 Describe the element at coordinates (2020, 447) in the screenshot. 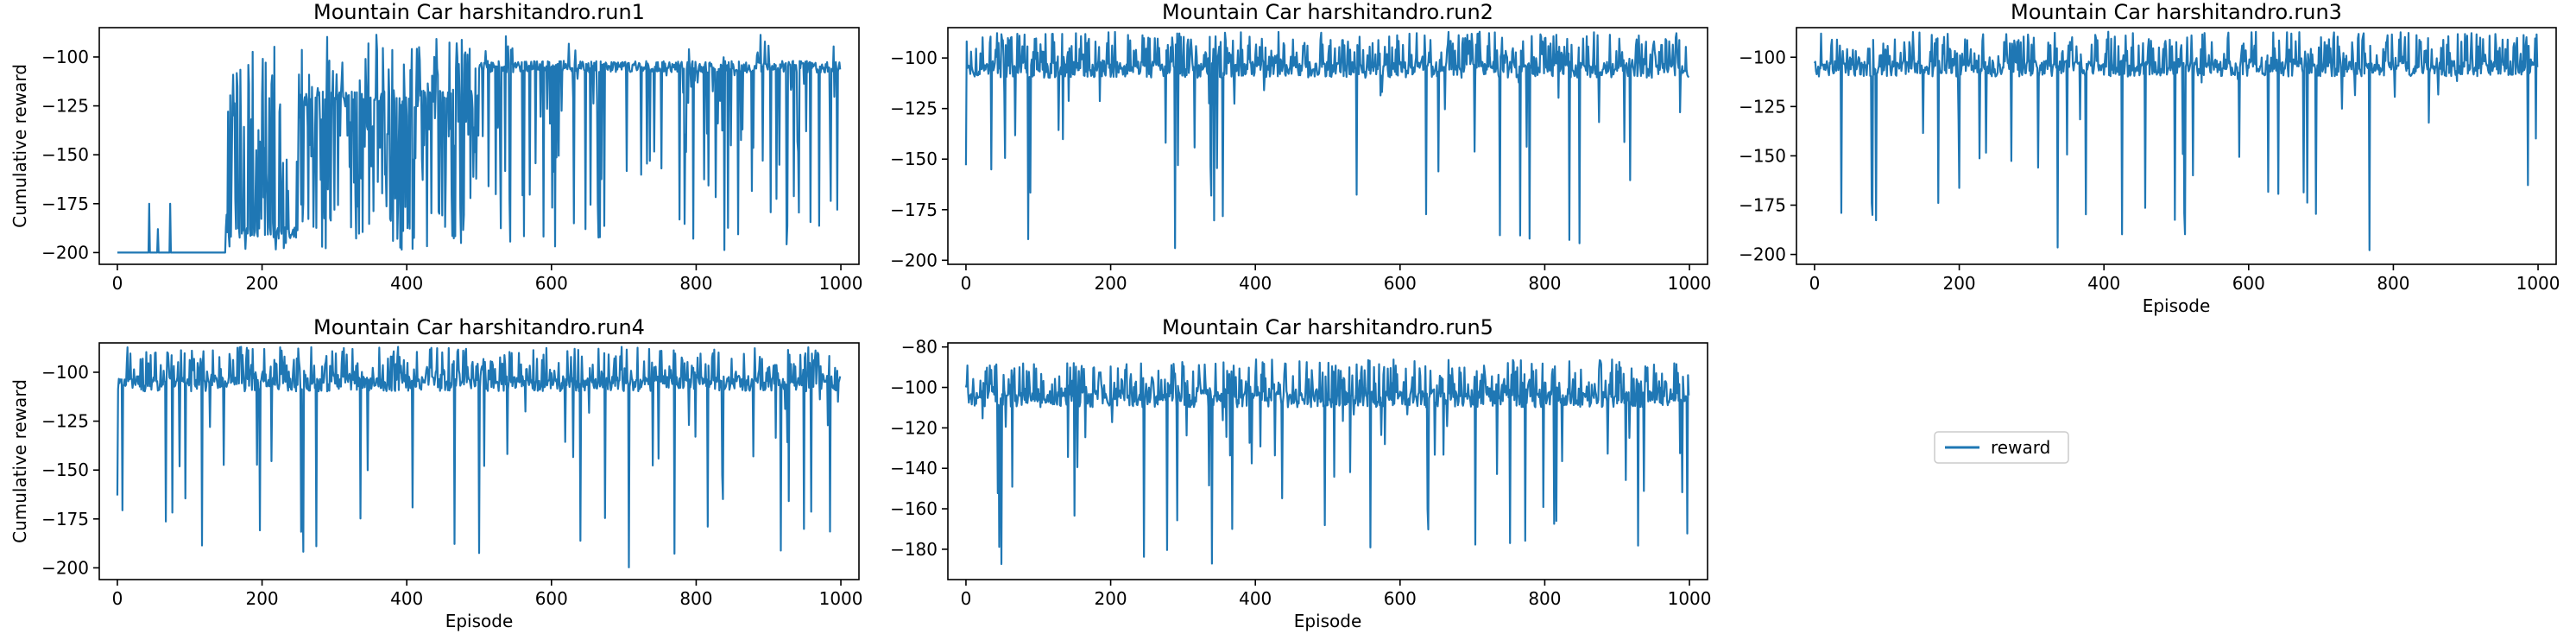

I see `legend-label-reward: reward` at that location.